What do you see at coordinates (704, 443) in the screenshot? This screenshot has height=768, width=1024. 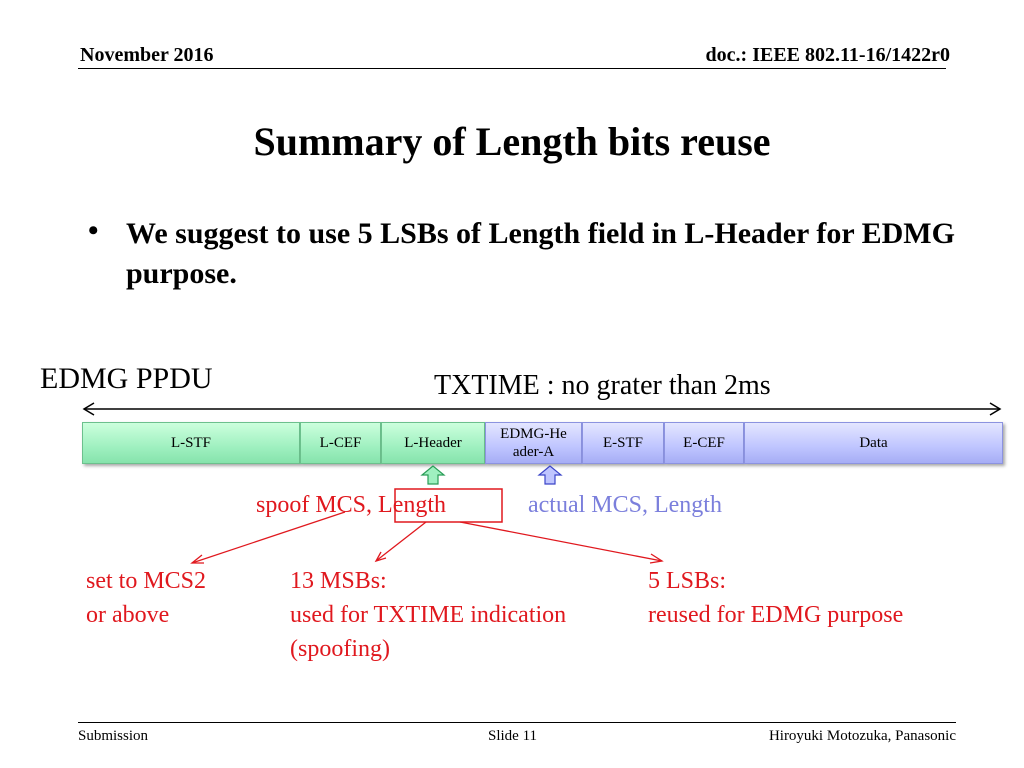 I see `field-e-cef: E-CEF` at bounding box center [704, 443].